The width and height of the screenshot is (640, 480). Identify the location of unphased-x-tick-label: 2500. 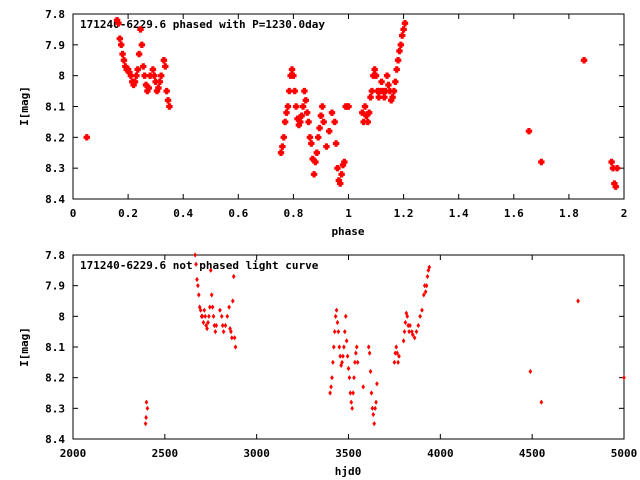
(165, 453).